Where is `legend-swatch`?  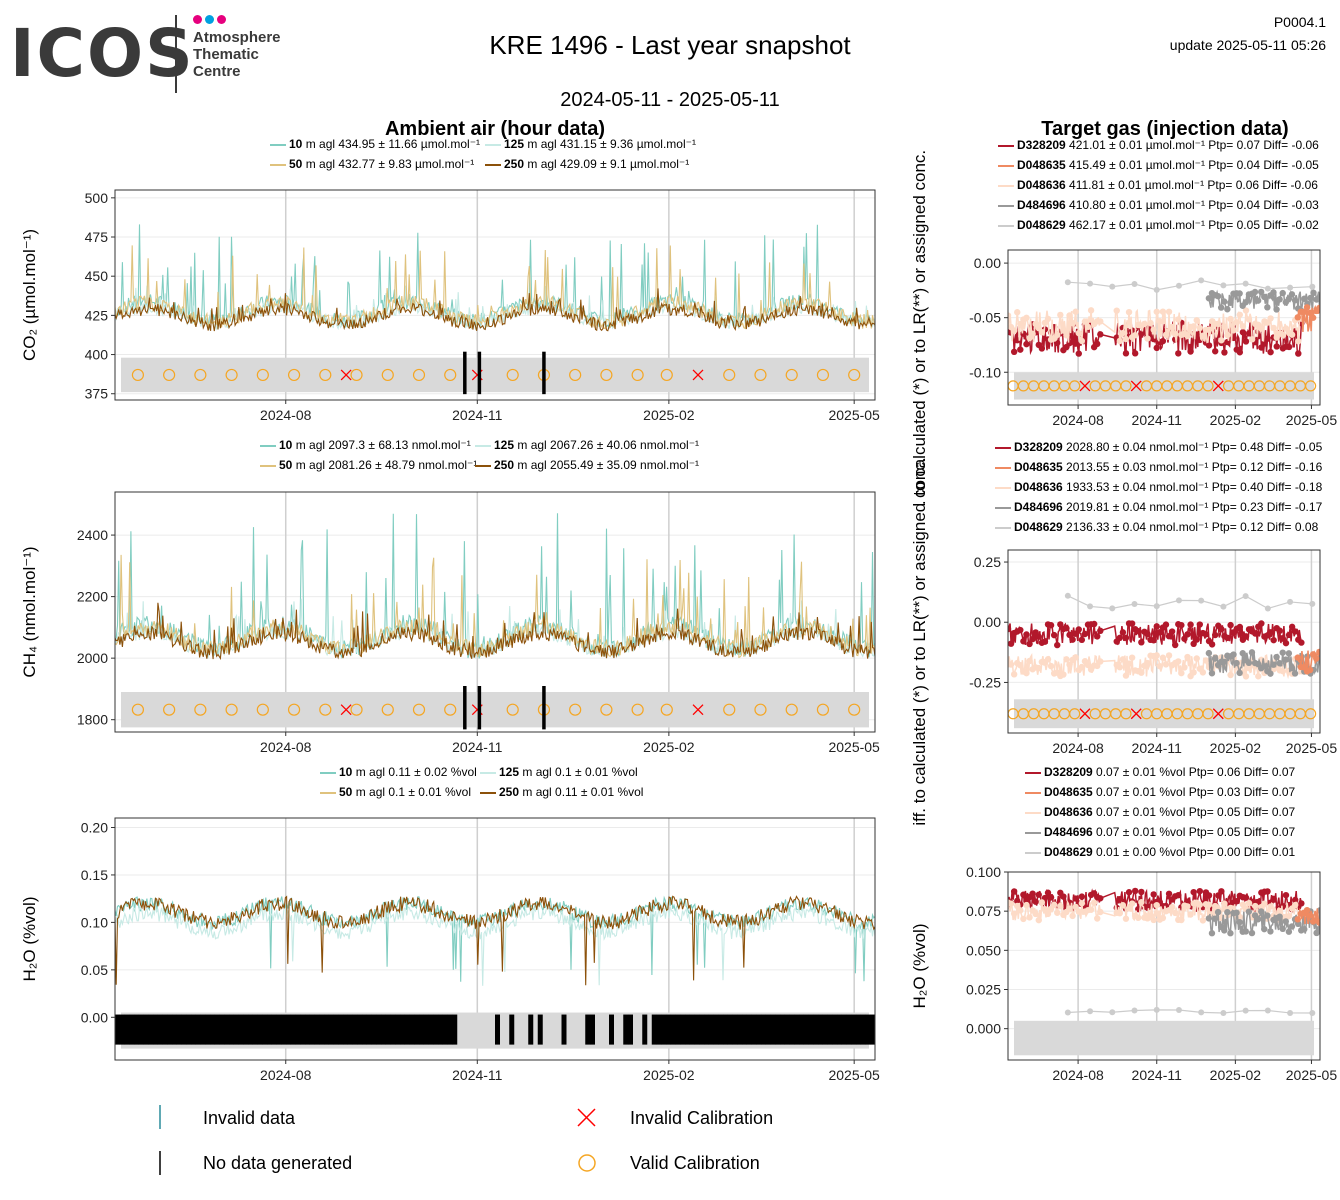 legend-swatch is located at coordinates (488, 792).